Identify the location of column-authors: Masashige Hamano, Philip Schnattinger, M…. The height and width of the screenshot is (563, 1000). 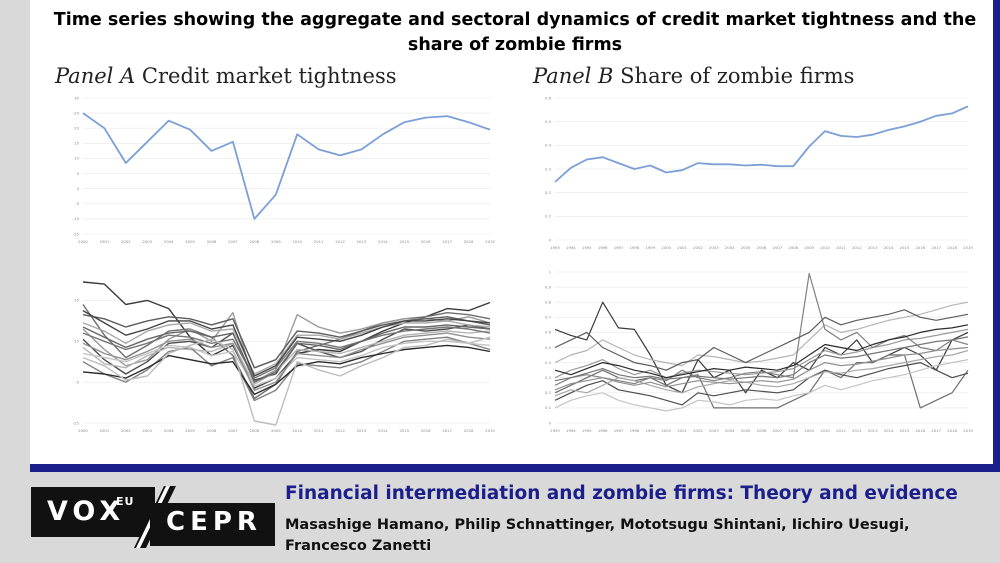
(597, 535).